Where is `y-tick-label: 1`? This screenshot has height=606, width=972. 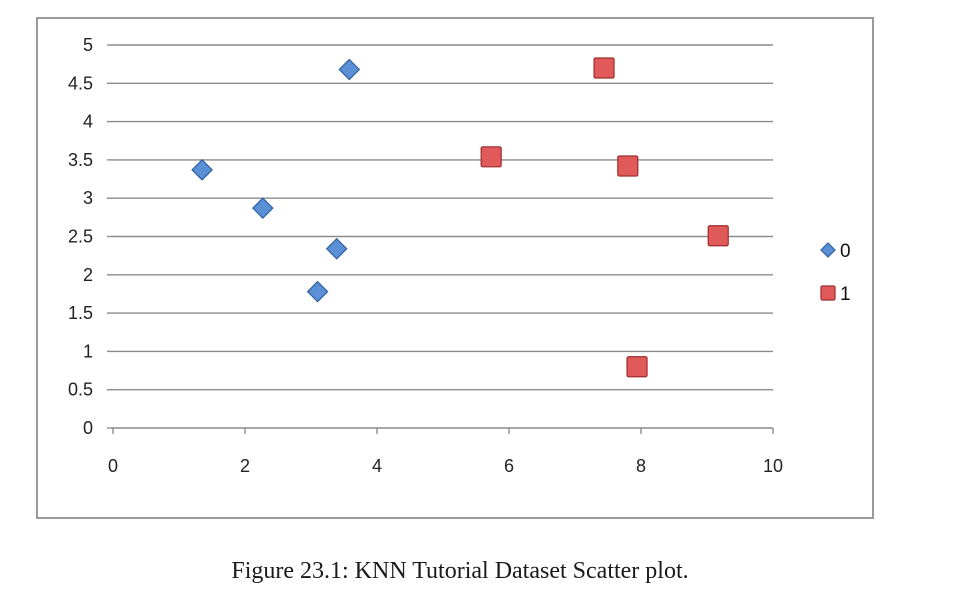 y-tick-label: 1 is located at coordinates (88, 351).